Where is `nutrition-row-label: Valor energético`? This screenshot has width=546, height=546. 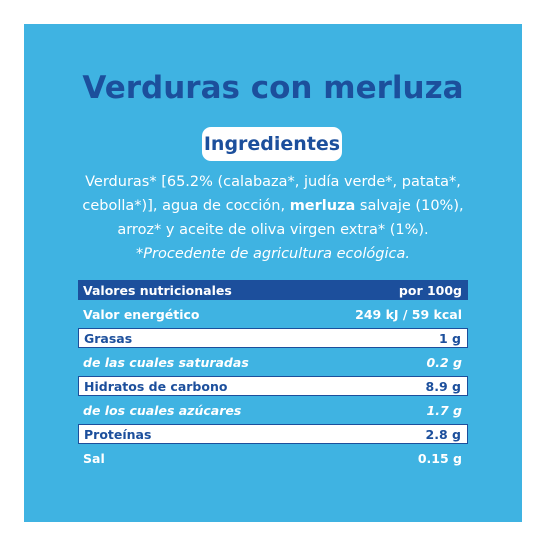 nutrition-row-label: Valor energético is located at coordinates (141, 314).